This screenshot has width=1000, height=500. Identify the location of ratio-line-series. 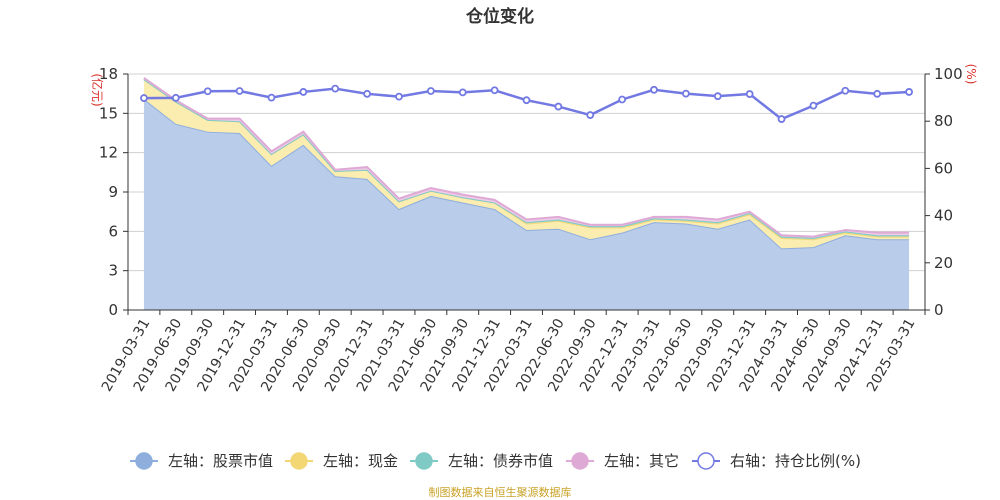
(526, 103).